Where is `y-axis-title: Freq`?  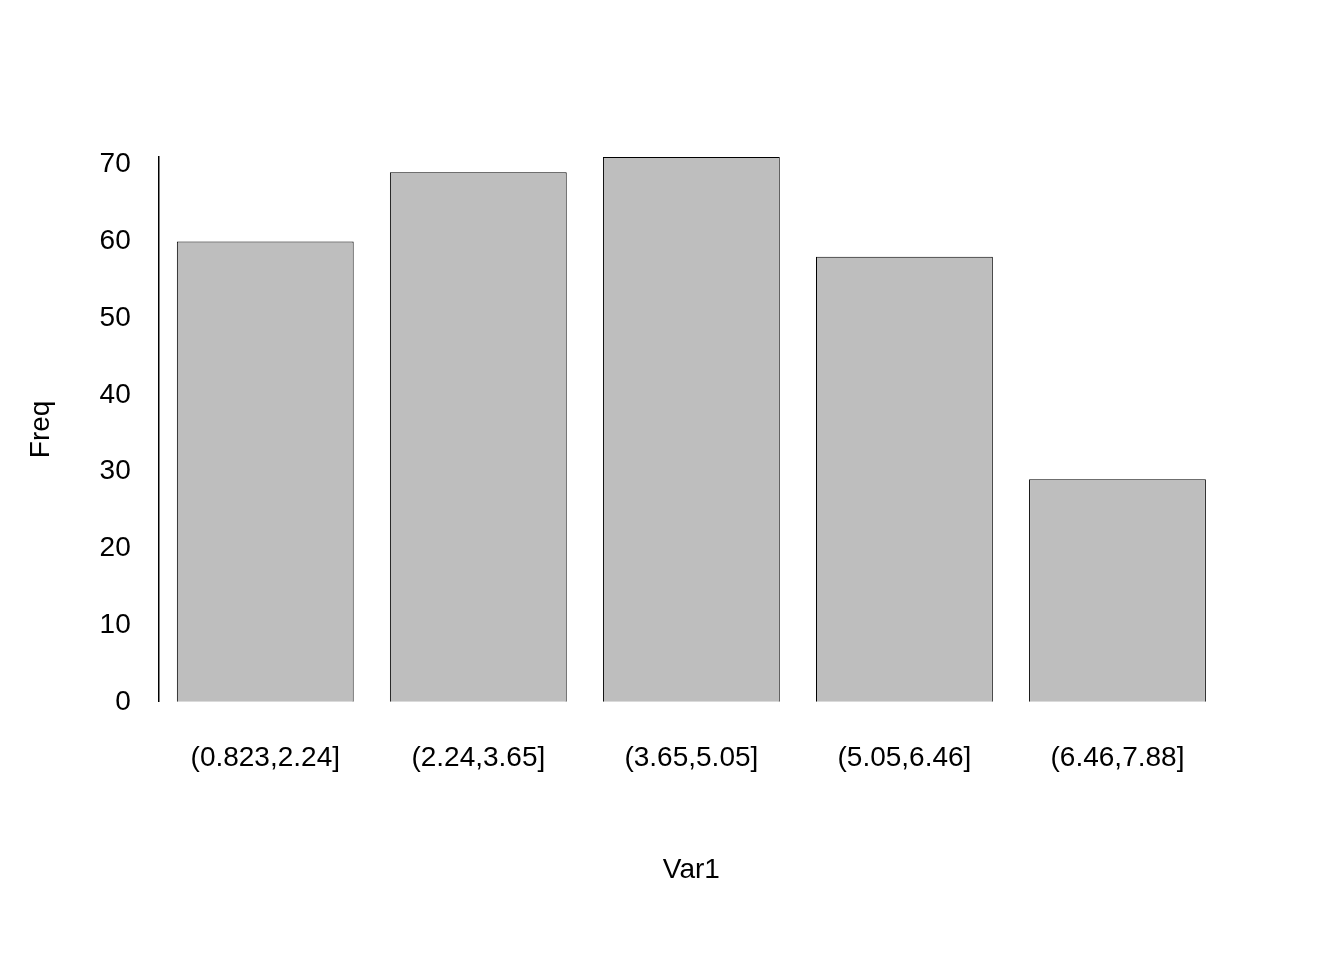 y-axis-title: Freq is located at coordinates (39, 429).